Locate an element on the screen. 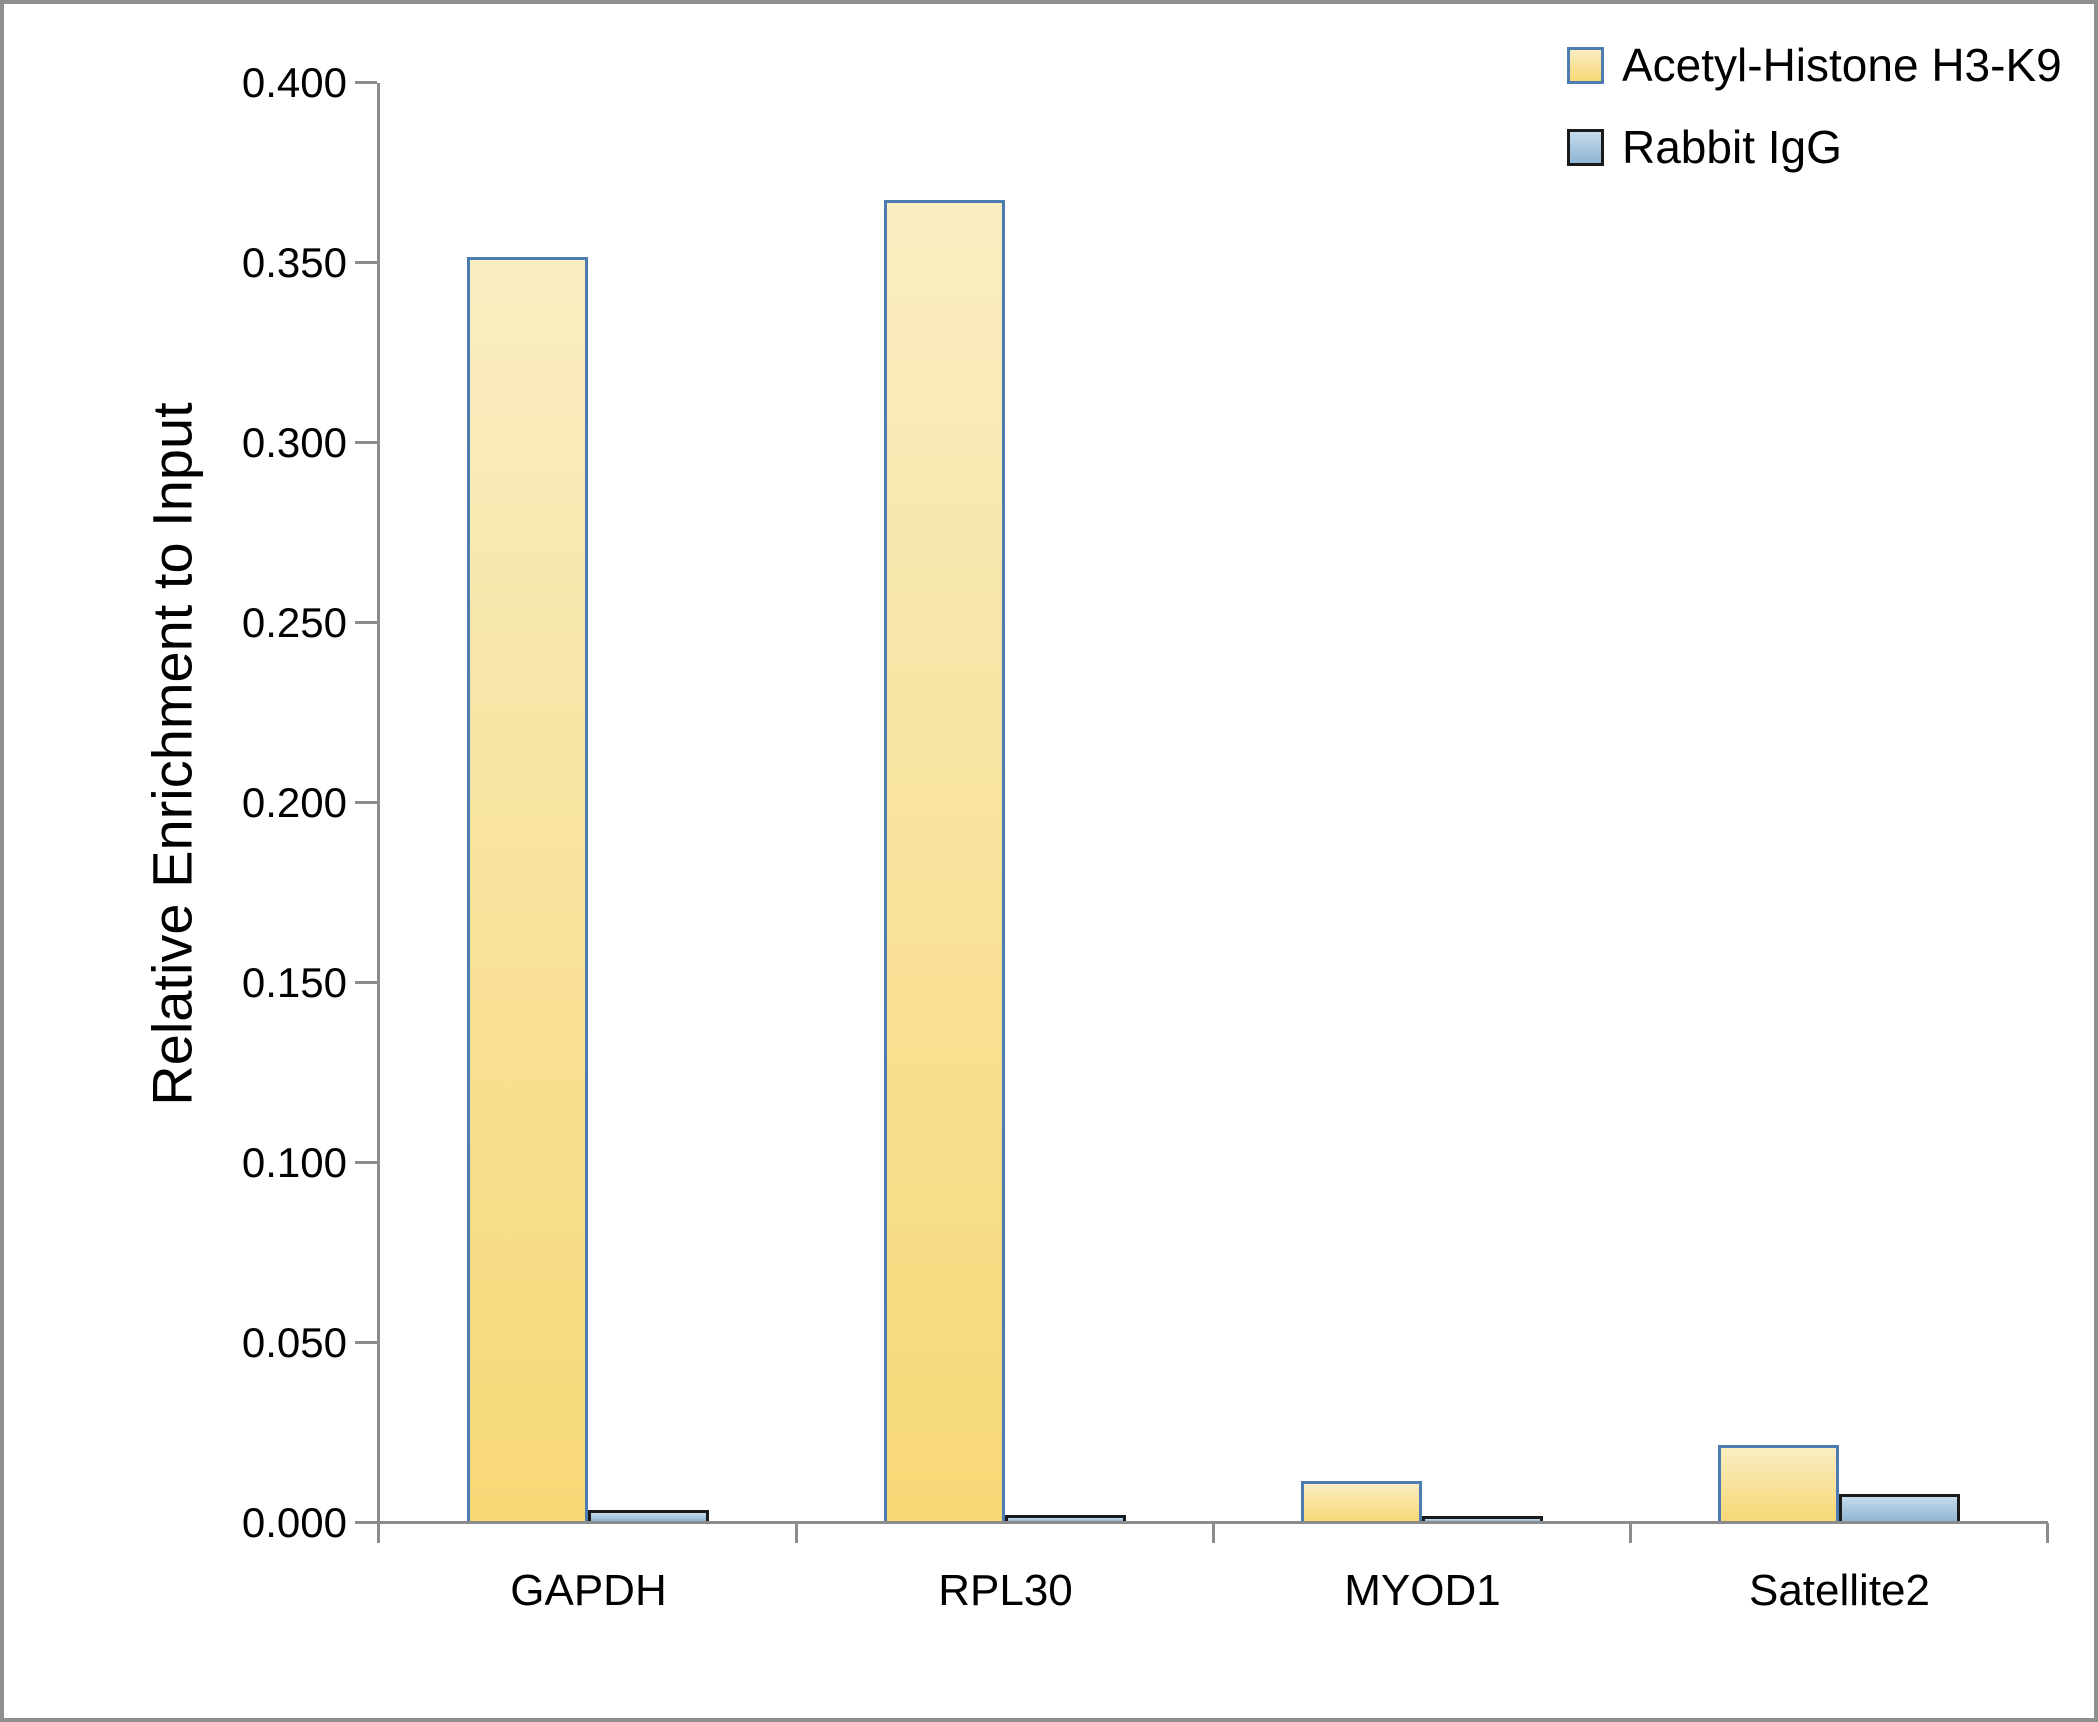  bar-acetyl-histone-h3-k9-myod1 is located at coordinates (1361, 1501).